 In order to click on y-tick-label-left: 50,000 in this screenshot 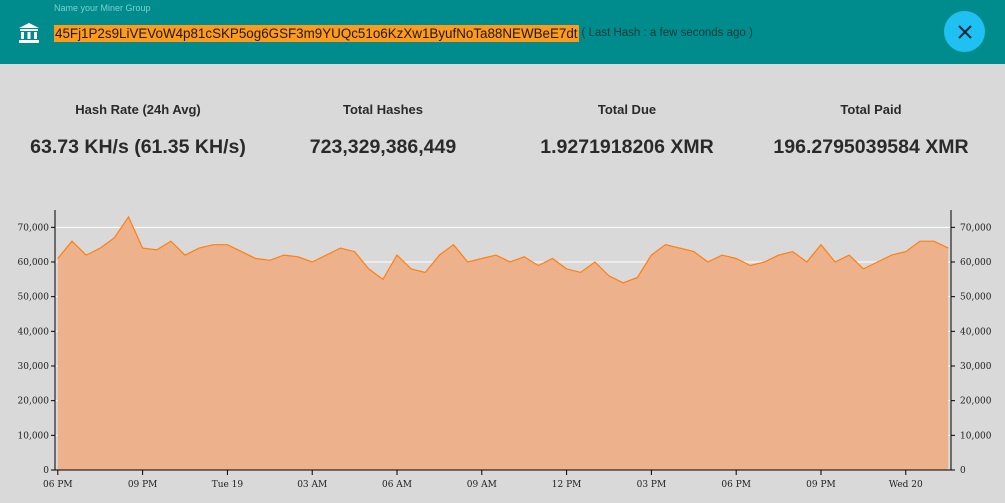, I will do `click(34, 298)`.